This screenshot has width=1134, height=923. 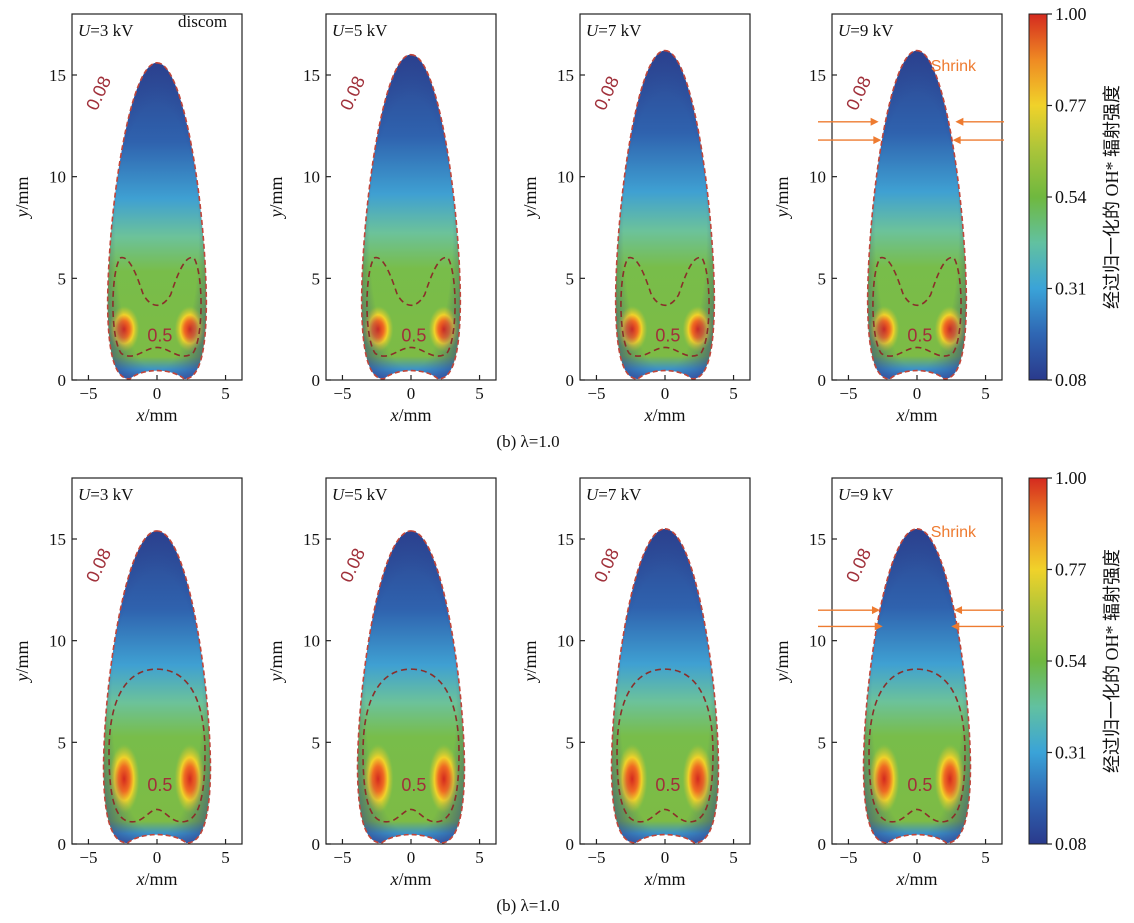 I want to click on voltage-label: U=7 kV, so click(x=614, y=30).